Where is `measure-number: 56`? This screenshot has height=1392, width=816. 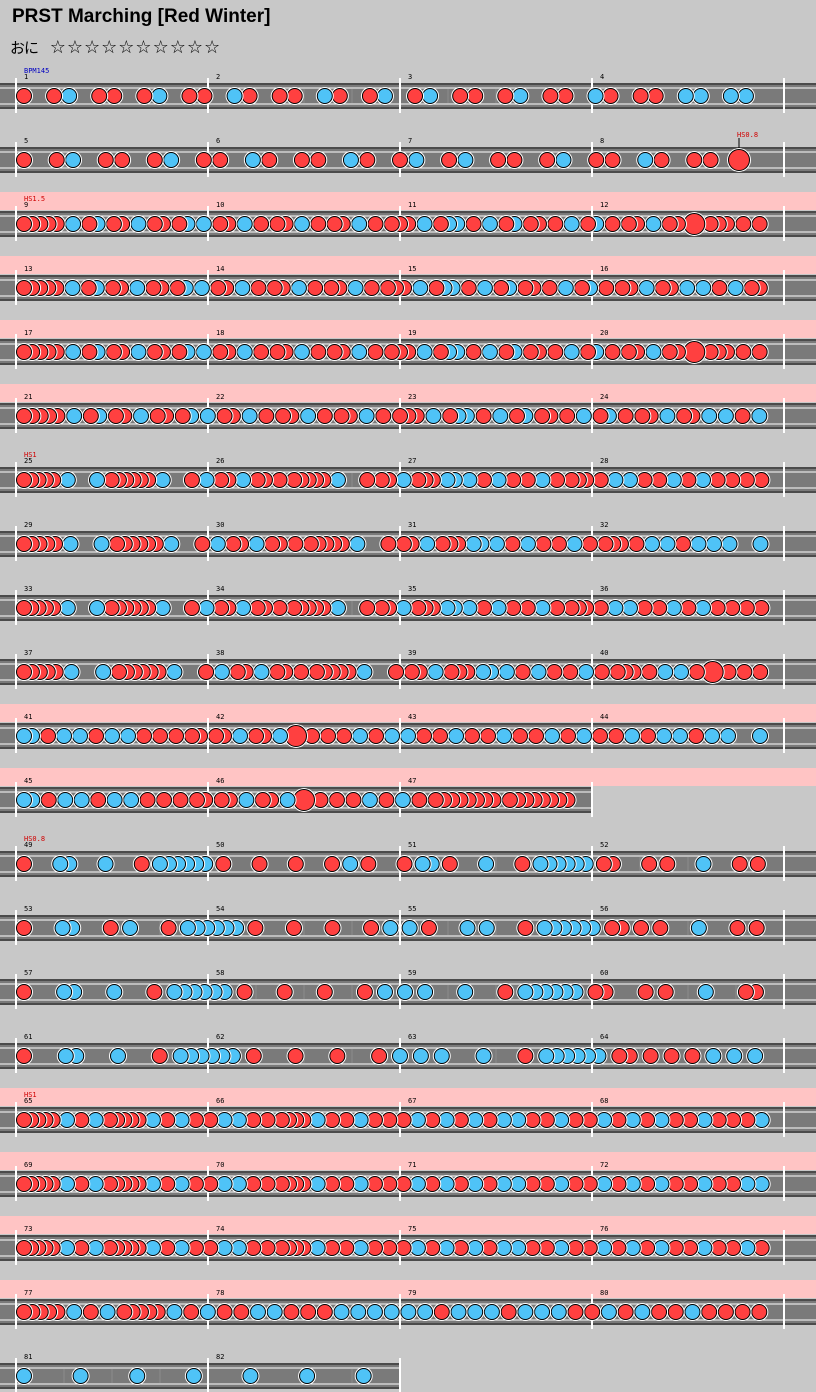
measure-number: 56 is located at coordinates (604, 909).